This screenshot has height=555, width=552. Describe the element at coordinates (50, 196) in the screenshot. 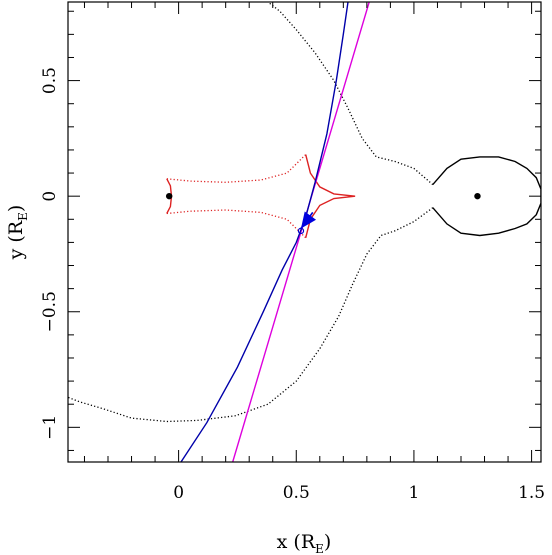

I see `y-tick-label: 0` at that location.